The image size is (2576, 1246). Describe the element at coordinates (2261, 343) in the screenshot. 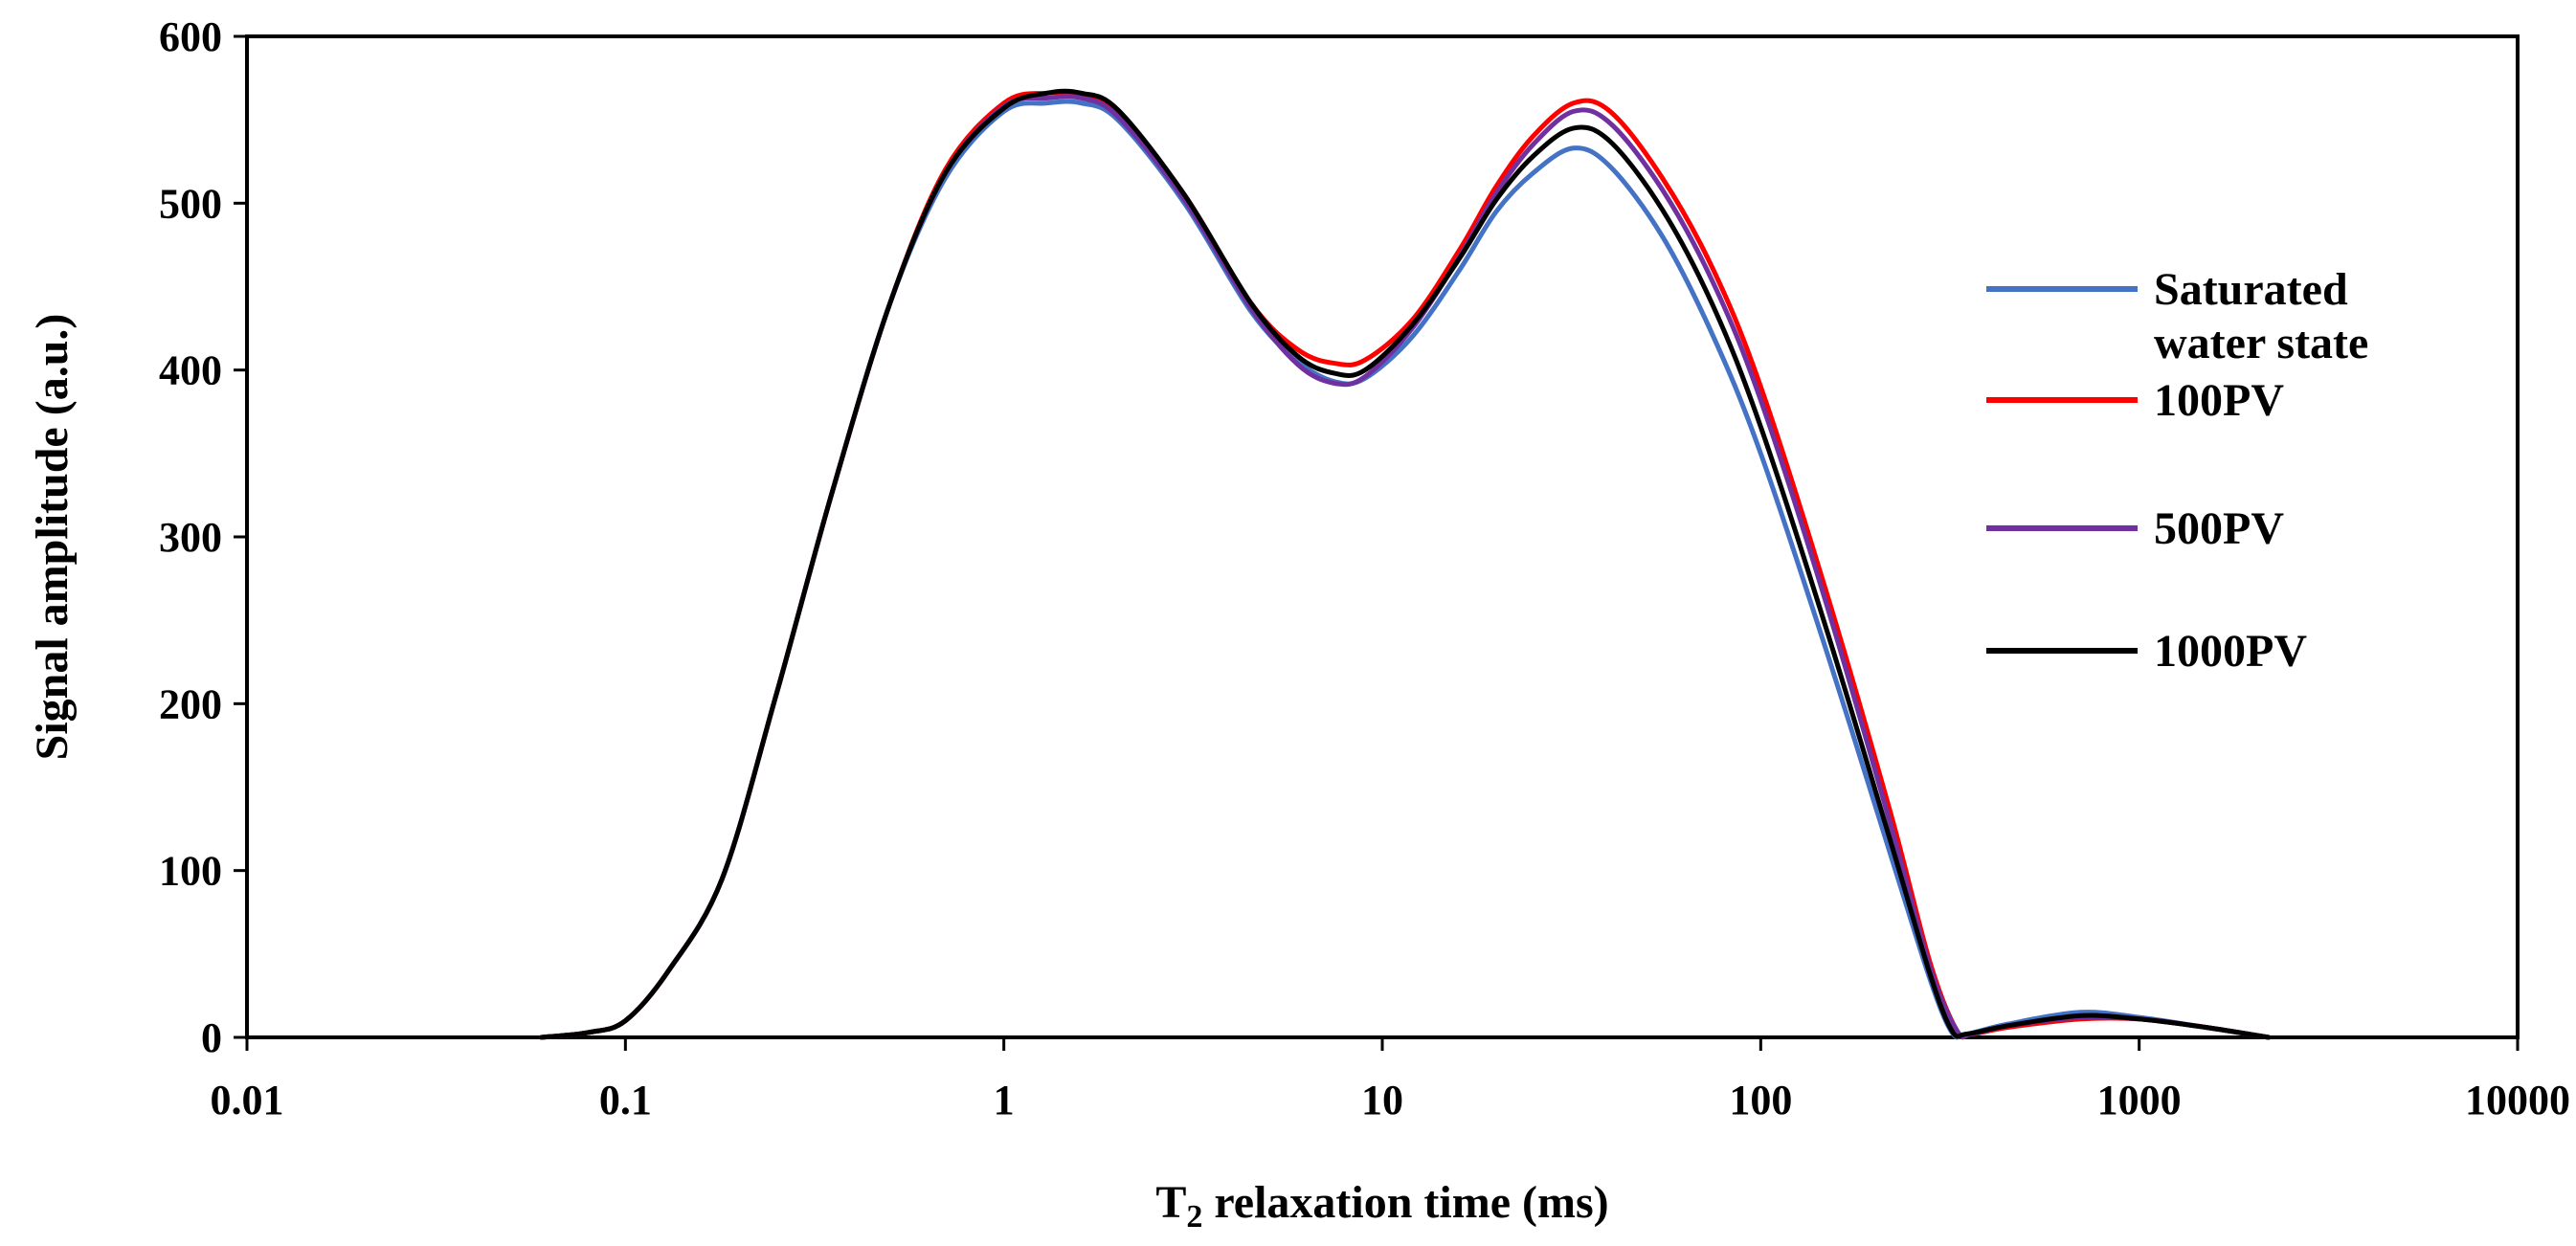

I see `legend-label-saturated-water-state: water state` at that location.